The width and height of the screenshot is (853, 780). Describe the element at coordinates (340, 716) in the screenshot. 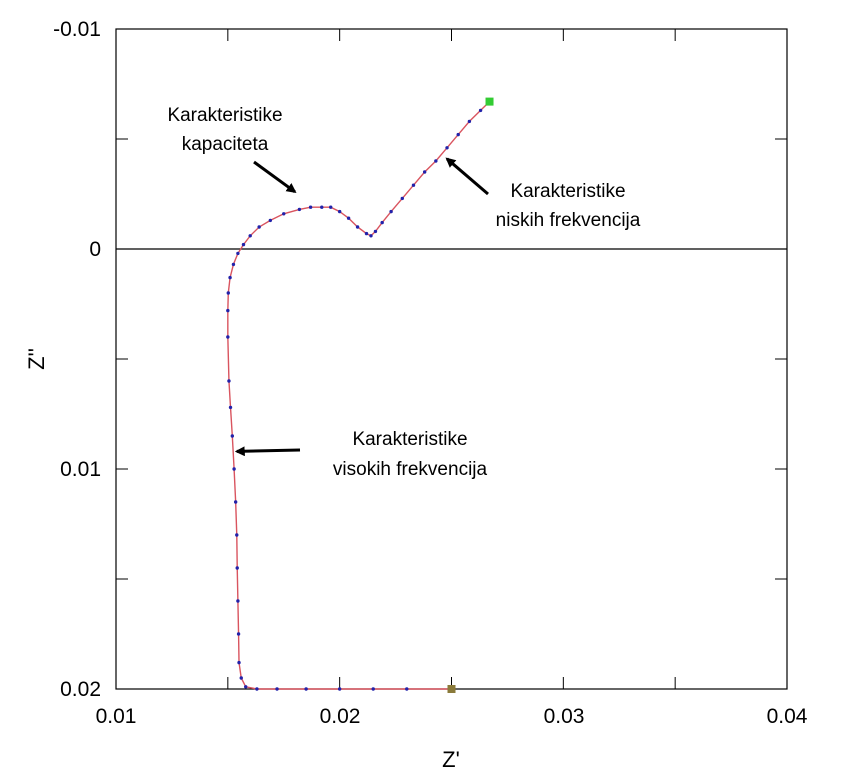

I see `x-tick-label: 0.02` at that location.